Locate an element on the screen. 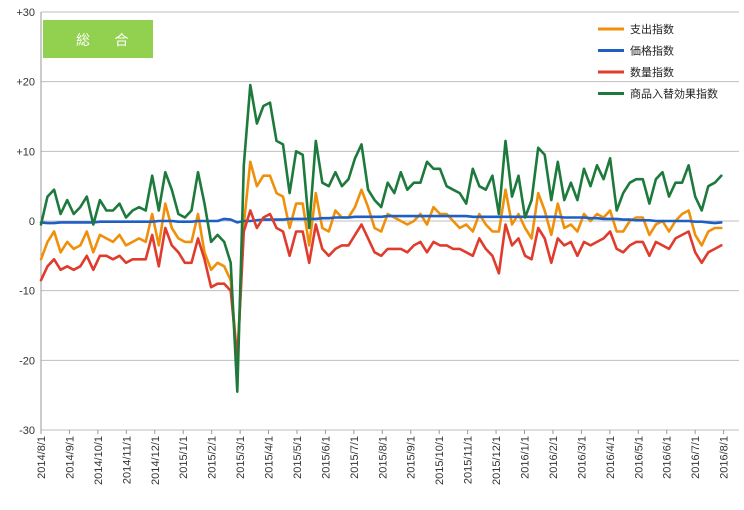  y-tick-label: 0 is located at coordinates (32, 222).